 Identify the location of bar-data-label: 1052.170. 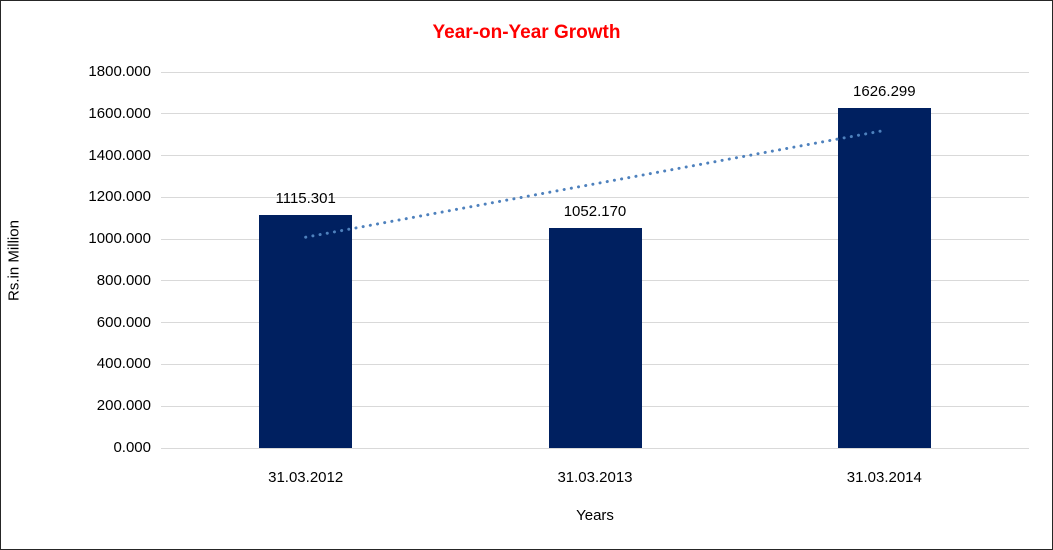
(595, 212).